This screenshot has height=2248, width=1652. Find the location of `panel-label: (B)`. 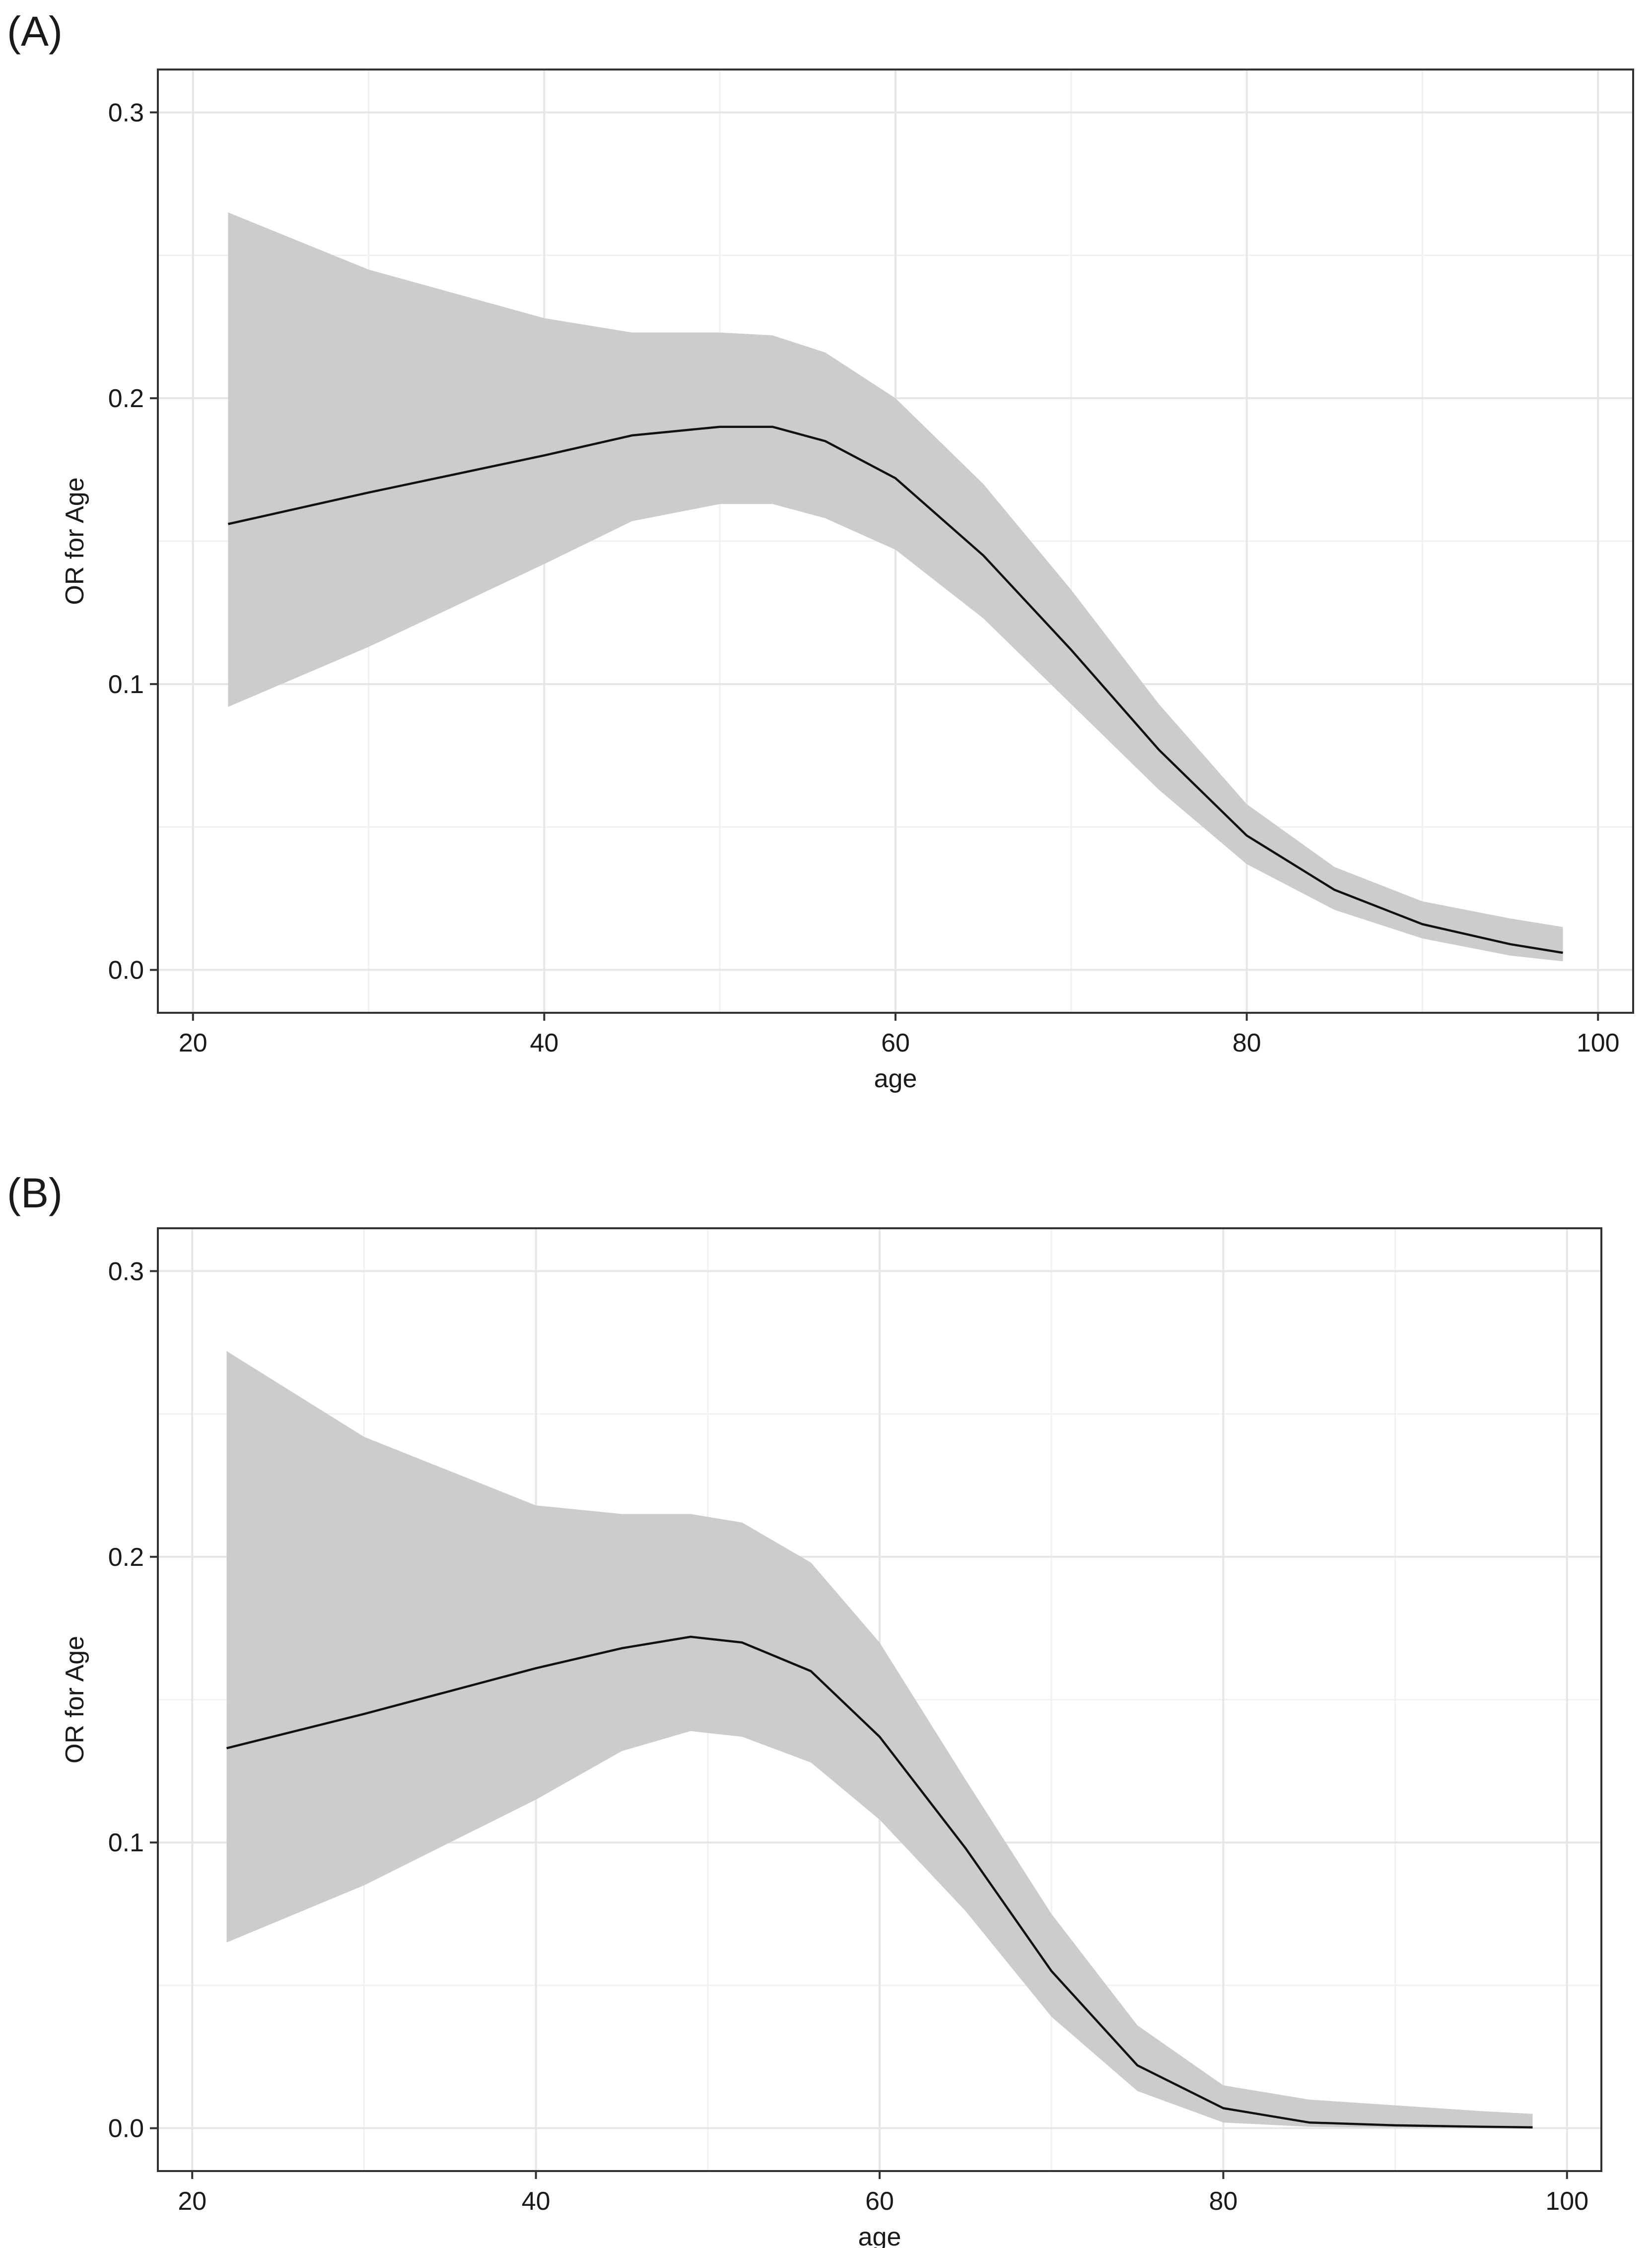

panel-label: (B) is located at coordinates (35, 1193).